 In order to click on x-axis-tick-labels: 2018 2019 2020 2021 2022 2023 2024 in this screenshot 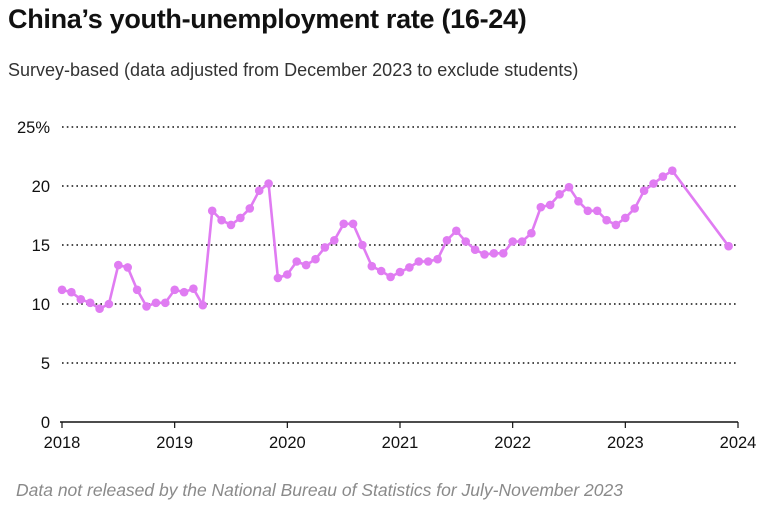, I will do `click(400, 443)`.